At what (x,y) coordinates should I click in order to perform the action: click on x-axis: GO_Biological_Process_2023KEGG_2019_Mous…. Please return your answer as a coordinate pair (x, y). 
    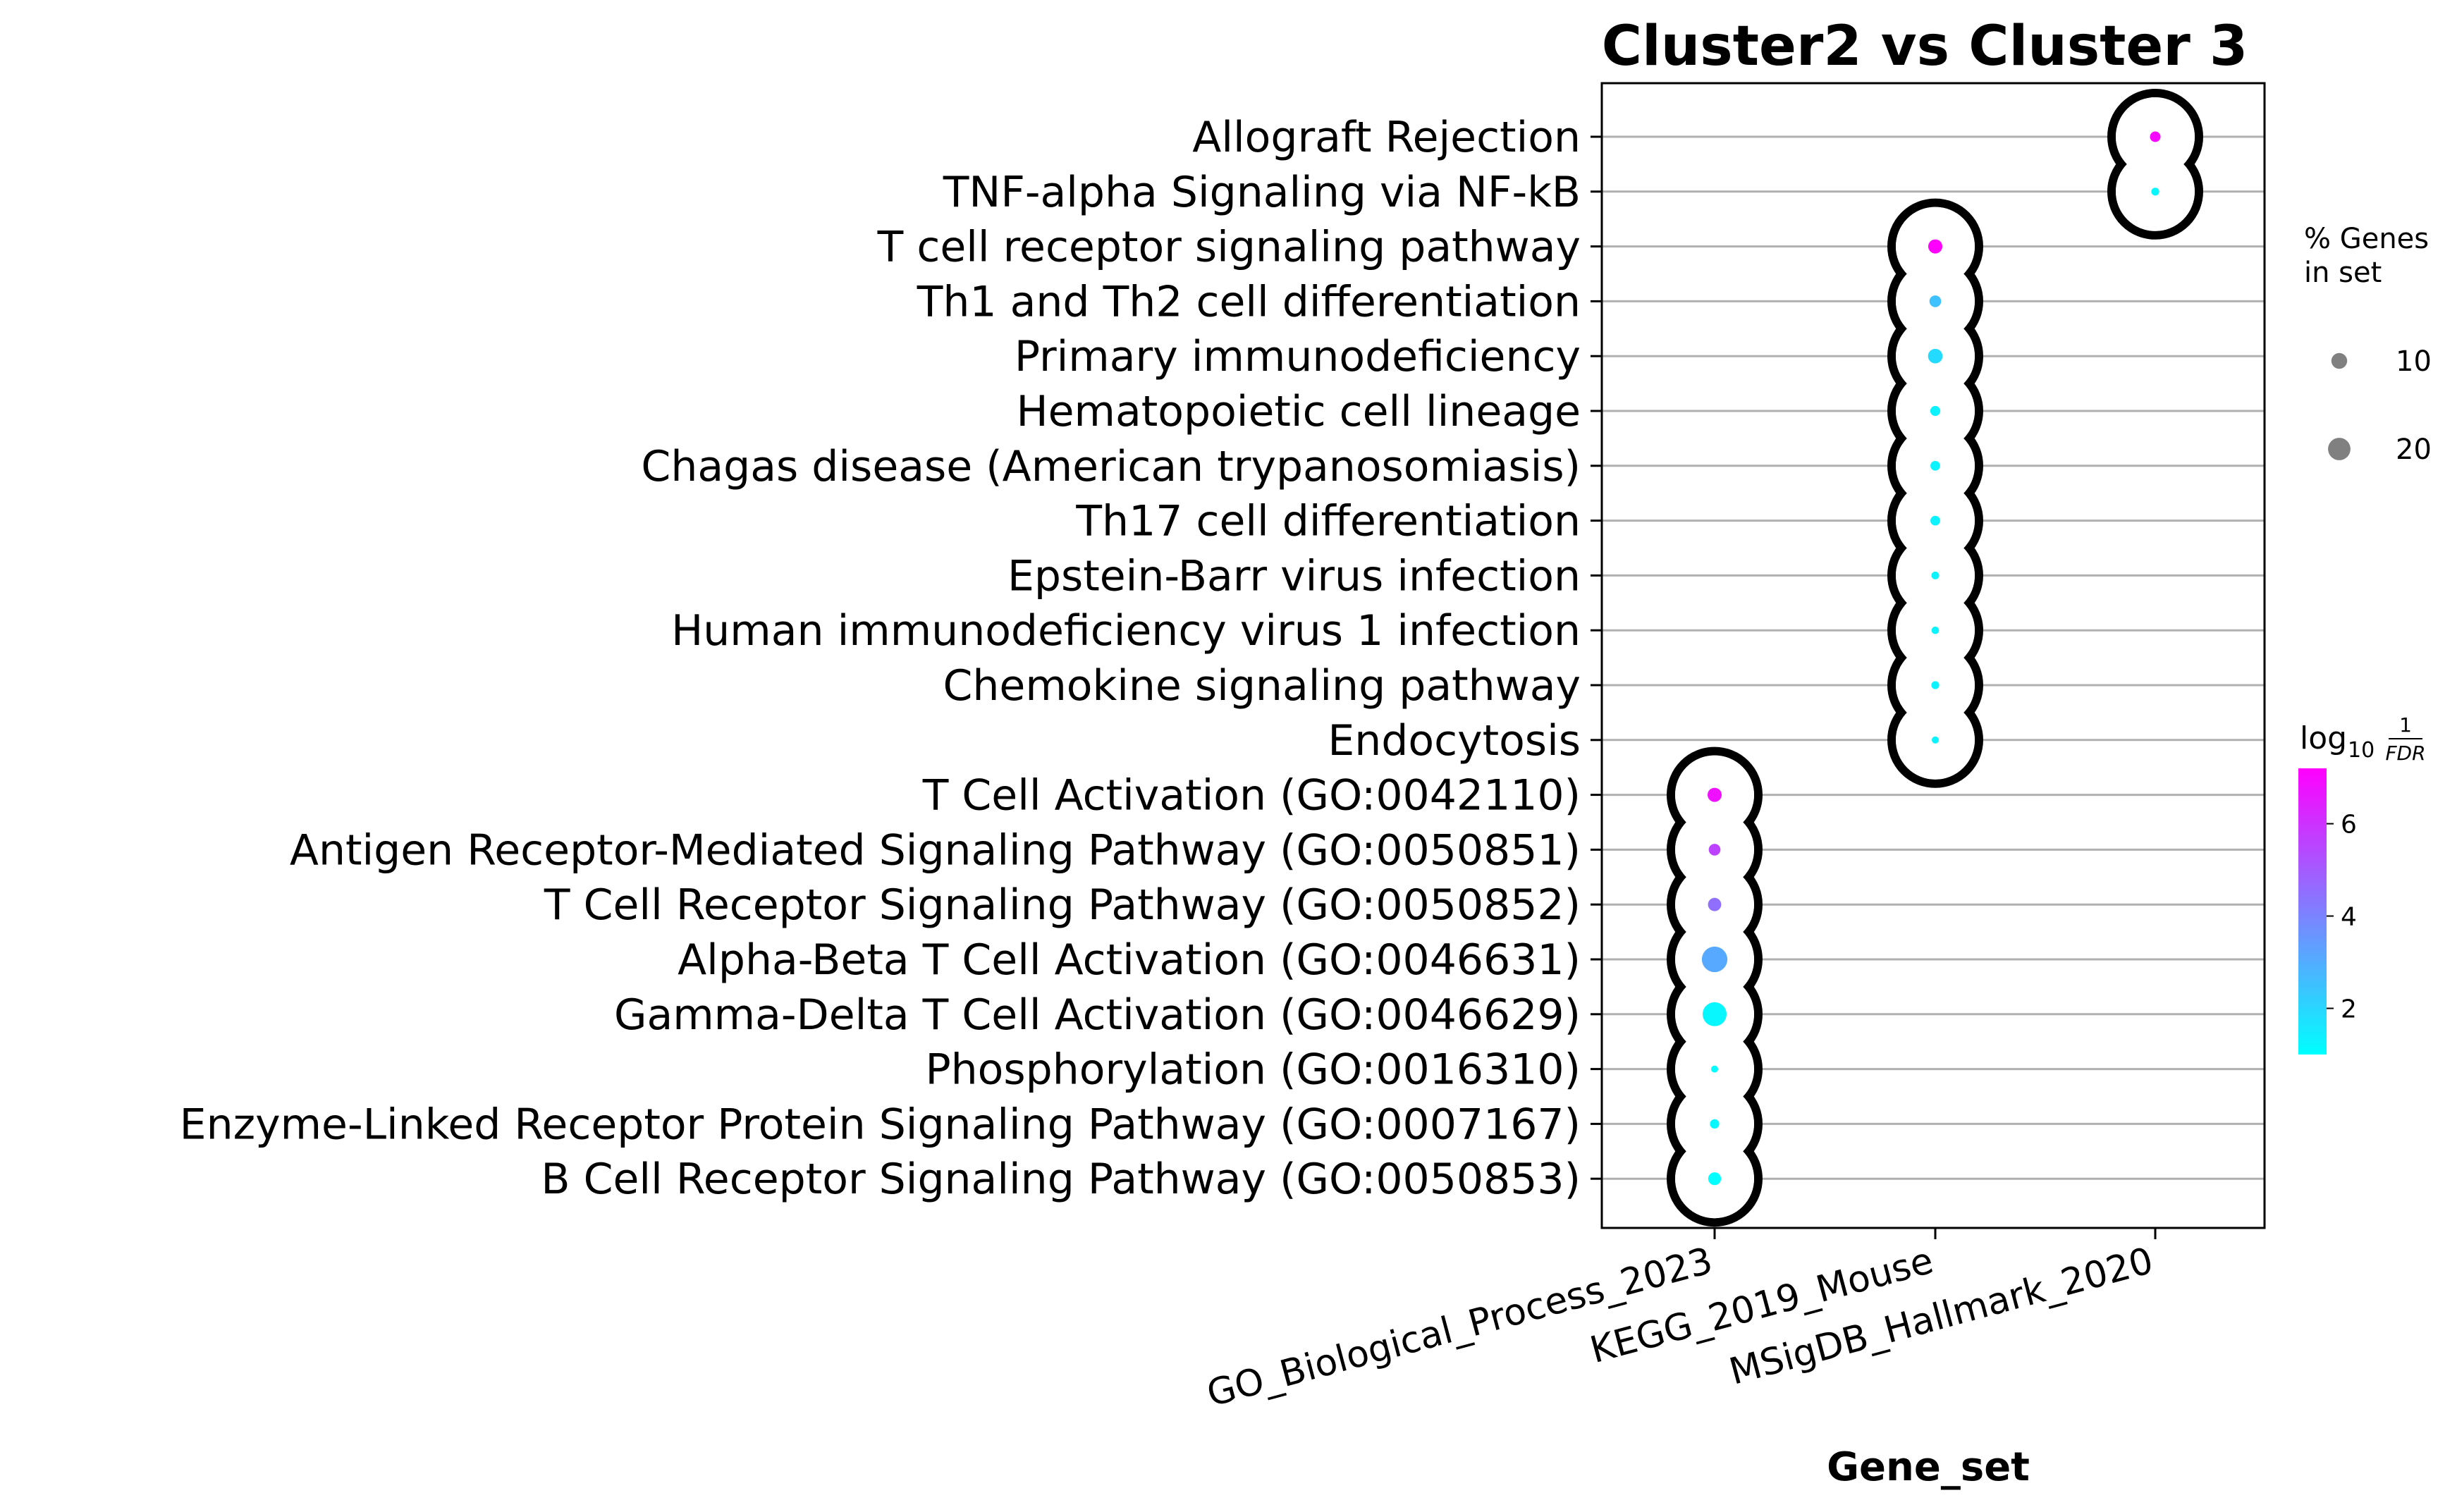
    Looking at the image, I should click on (1680, 1321).